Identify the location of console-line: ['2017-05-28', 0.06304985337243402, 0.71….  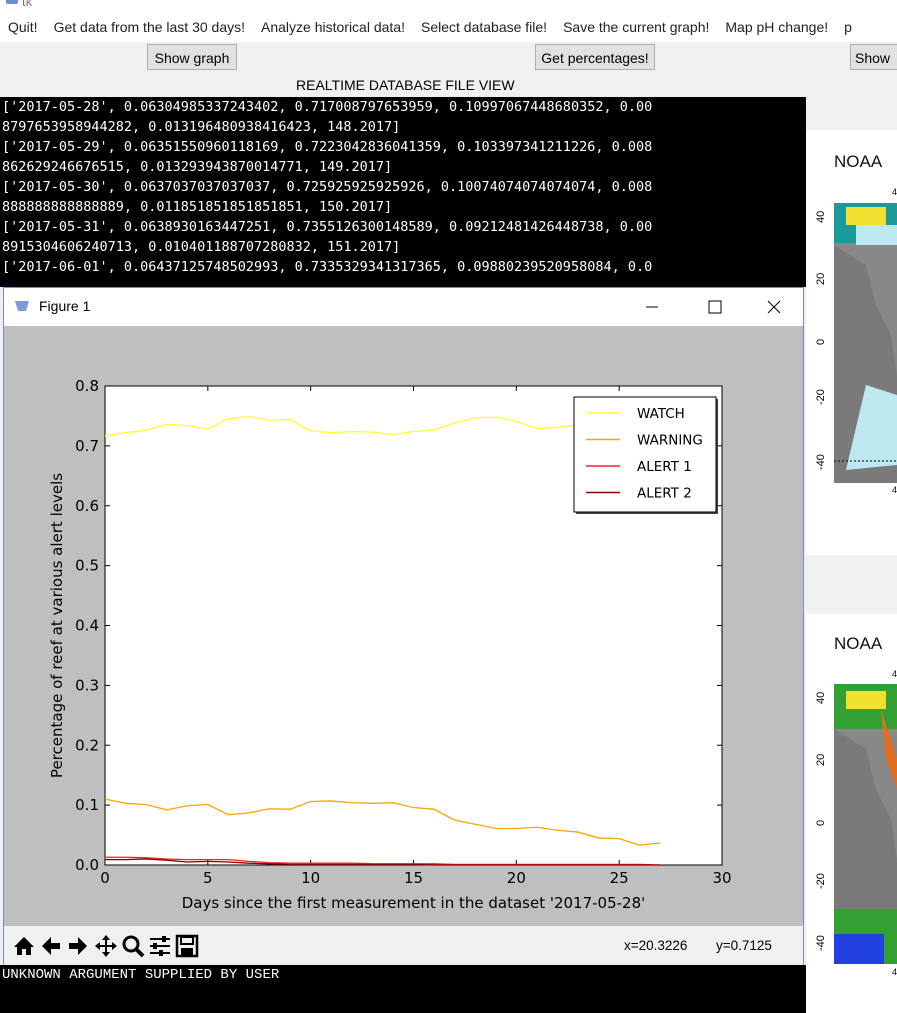
(327, 107).